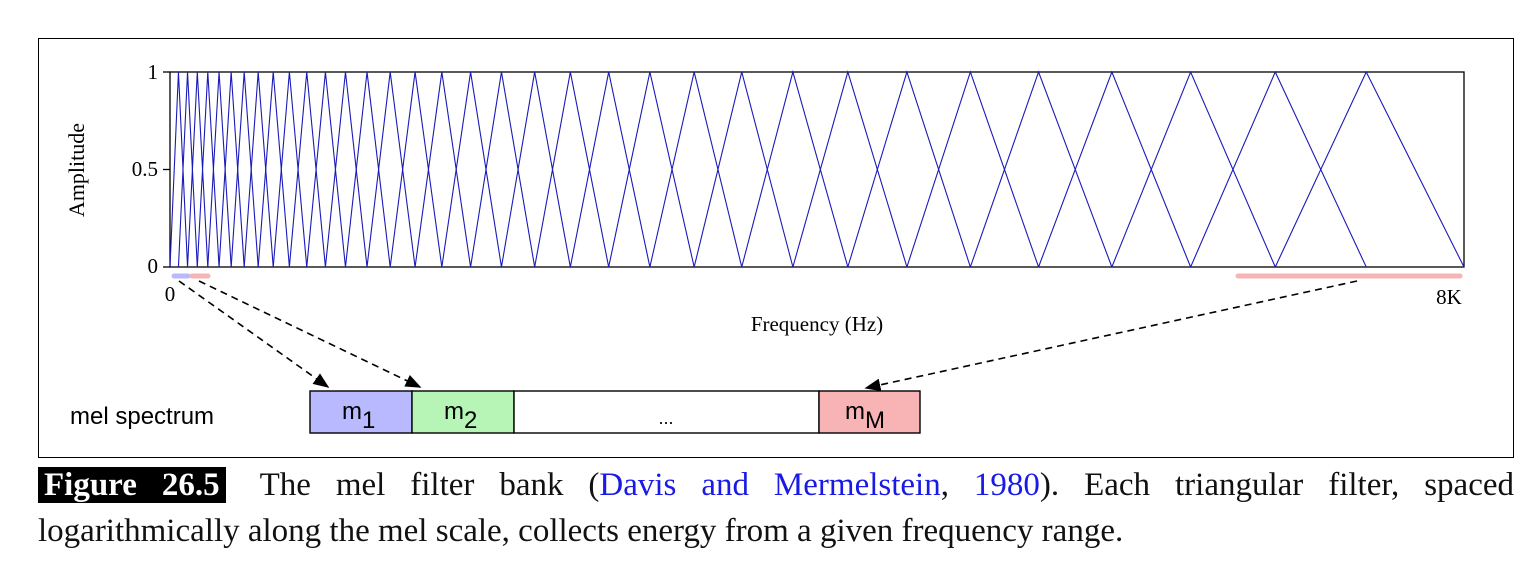  I want to click on mel-spectrum-vector: m1 m2 ... mM, so click(615, 412).